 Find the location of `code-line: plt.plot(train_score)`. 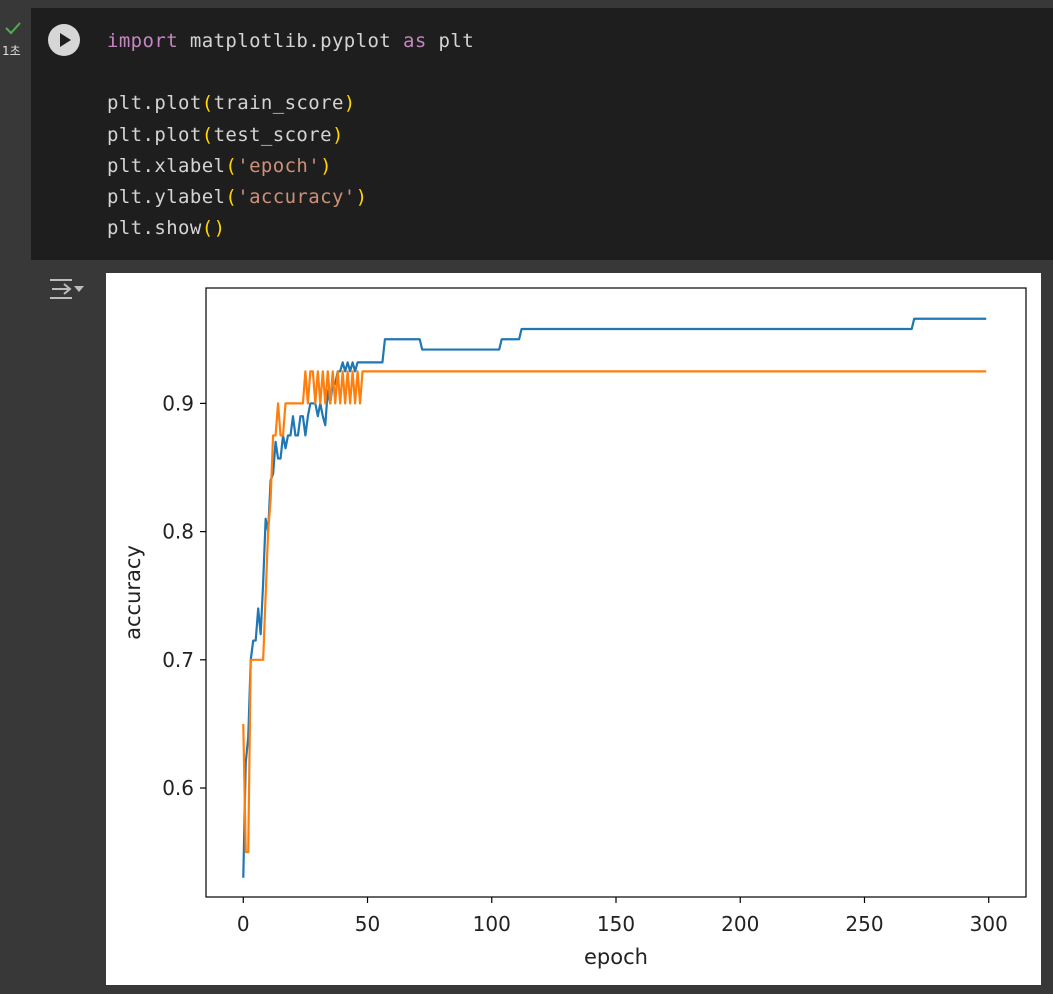

code-line: plt.plot(train_score) is located at coordinates (290, 103).